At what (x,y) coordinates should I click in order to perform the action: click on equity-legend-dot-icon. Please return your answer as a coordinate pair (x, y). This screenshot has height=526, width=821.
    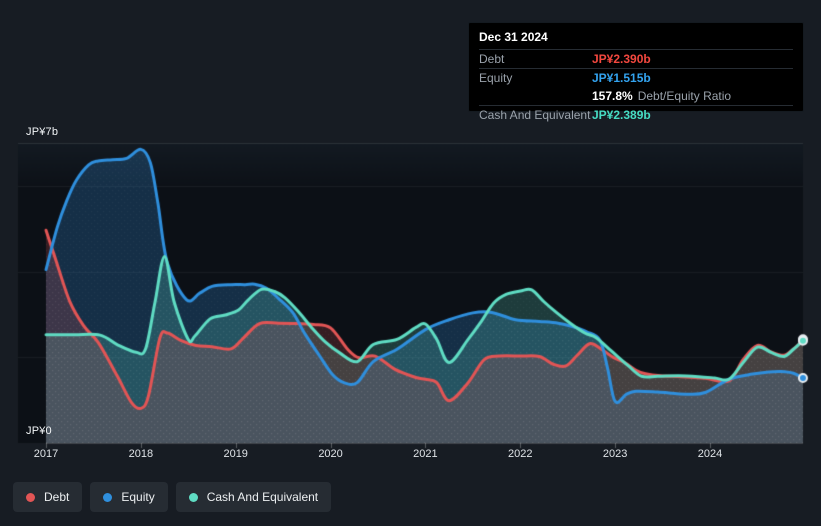
    Looking at the image, I should click on (108, 497).